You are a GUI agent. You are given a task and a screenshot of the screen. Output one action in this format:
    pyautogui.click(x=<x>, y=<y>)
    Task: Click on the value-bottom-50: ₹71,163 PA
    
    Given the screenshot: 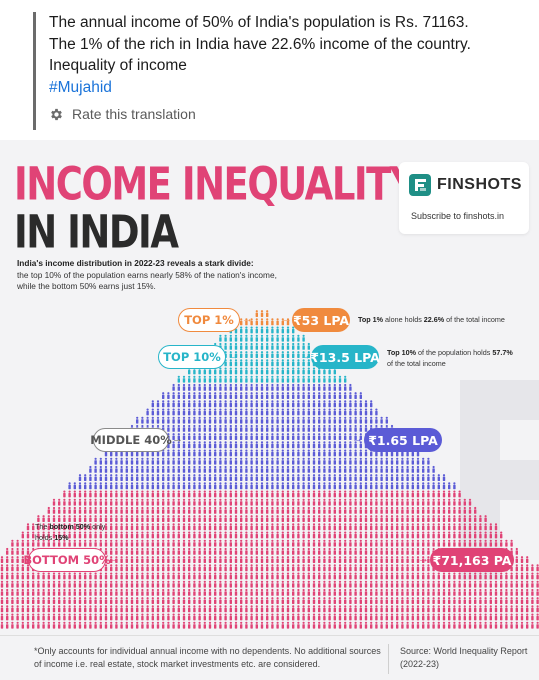 What is the action you would take?
    pyautogui.click(x=472, y=560)
    